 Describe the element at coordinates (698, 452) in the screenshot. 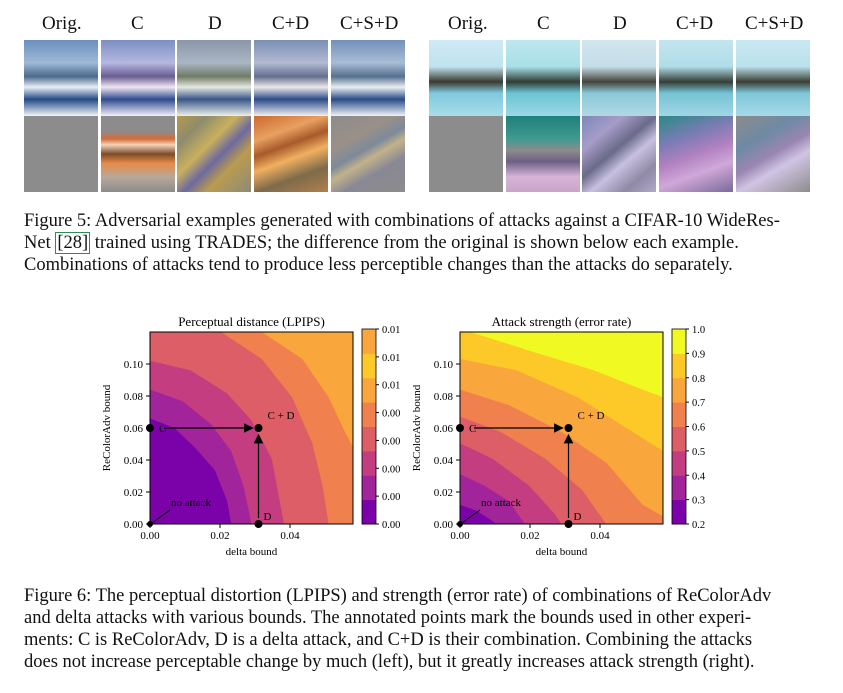

I see `error-rate-colorbar-tick-label: 0.5` at that location.